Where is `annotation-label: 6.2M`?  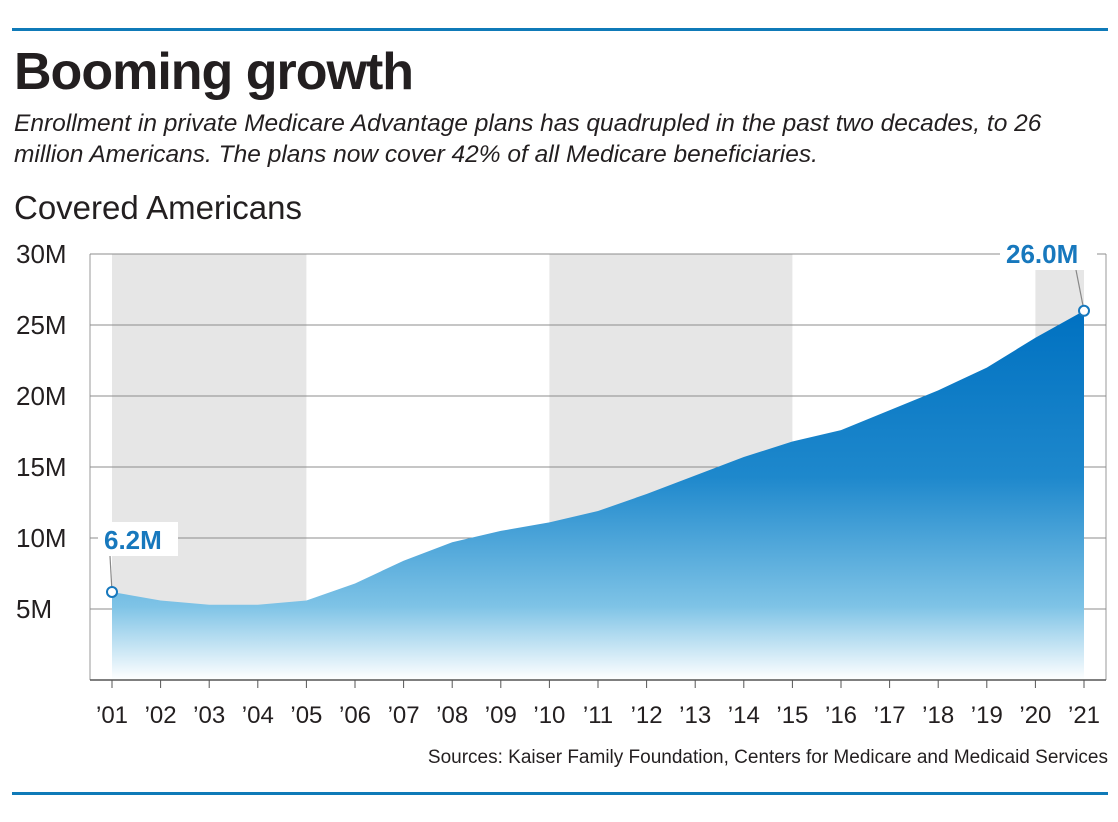 annotation-label: 6.2M is located at coordinates (133, 540).